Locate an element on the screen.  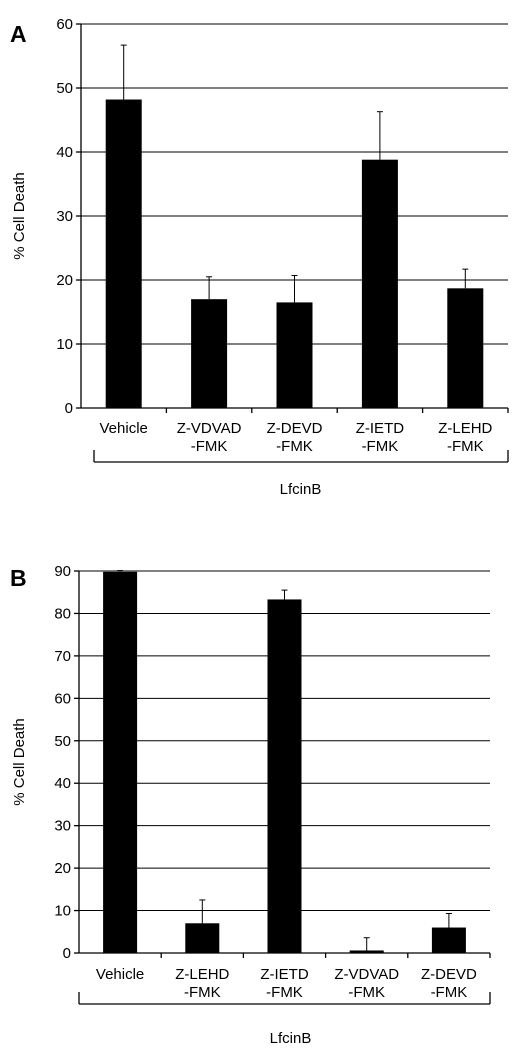
y-tick-label: 90 is located at coordinates (62, 571).